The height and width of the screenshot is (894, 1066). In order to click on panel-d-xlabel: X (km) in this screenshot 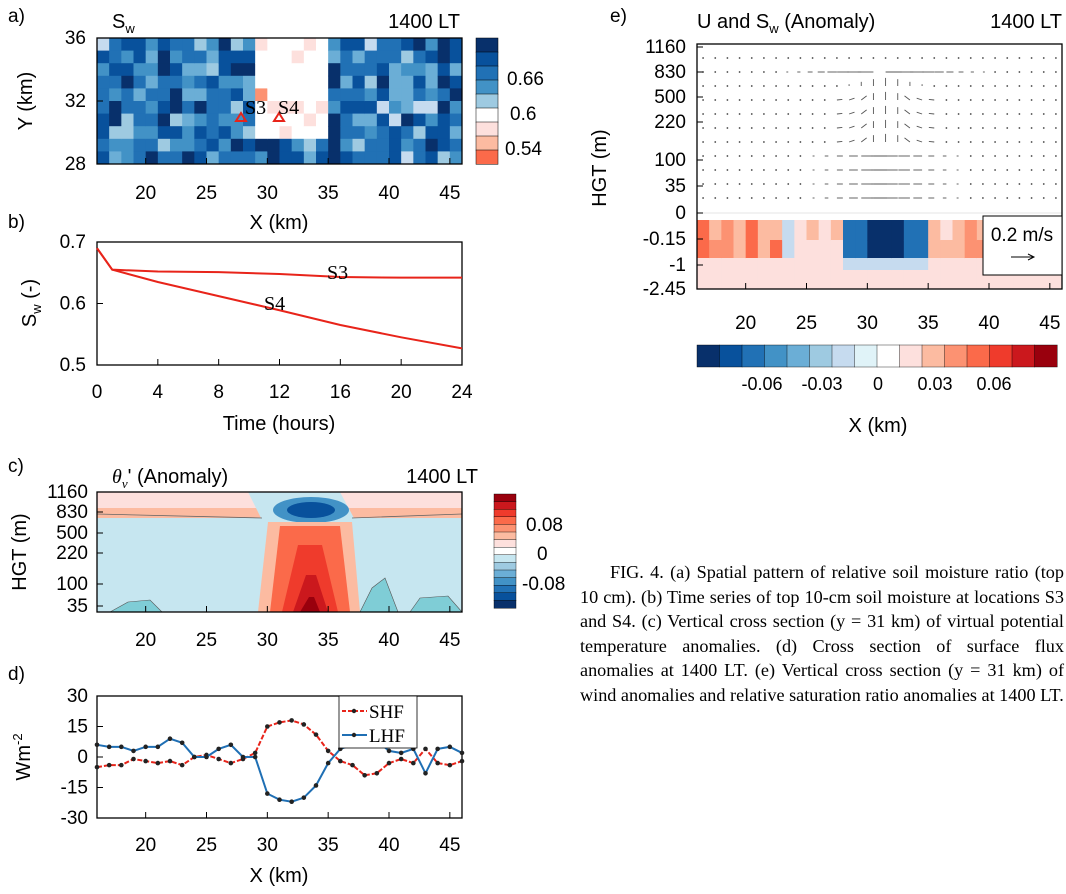, I will do `click(279, 876)`.